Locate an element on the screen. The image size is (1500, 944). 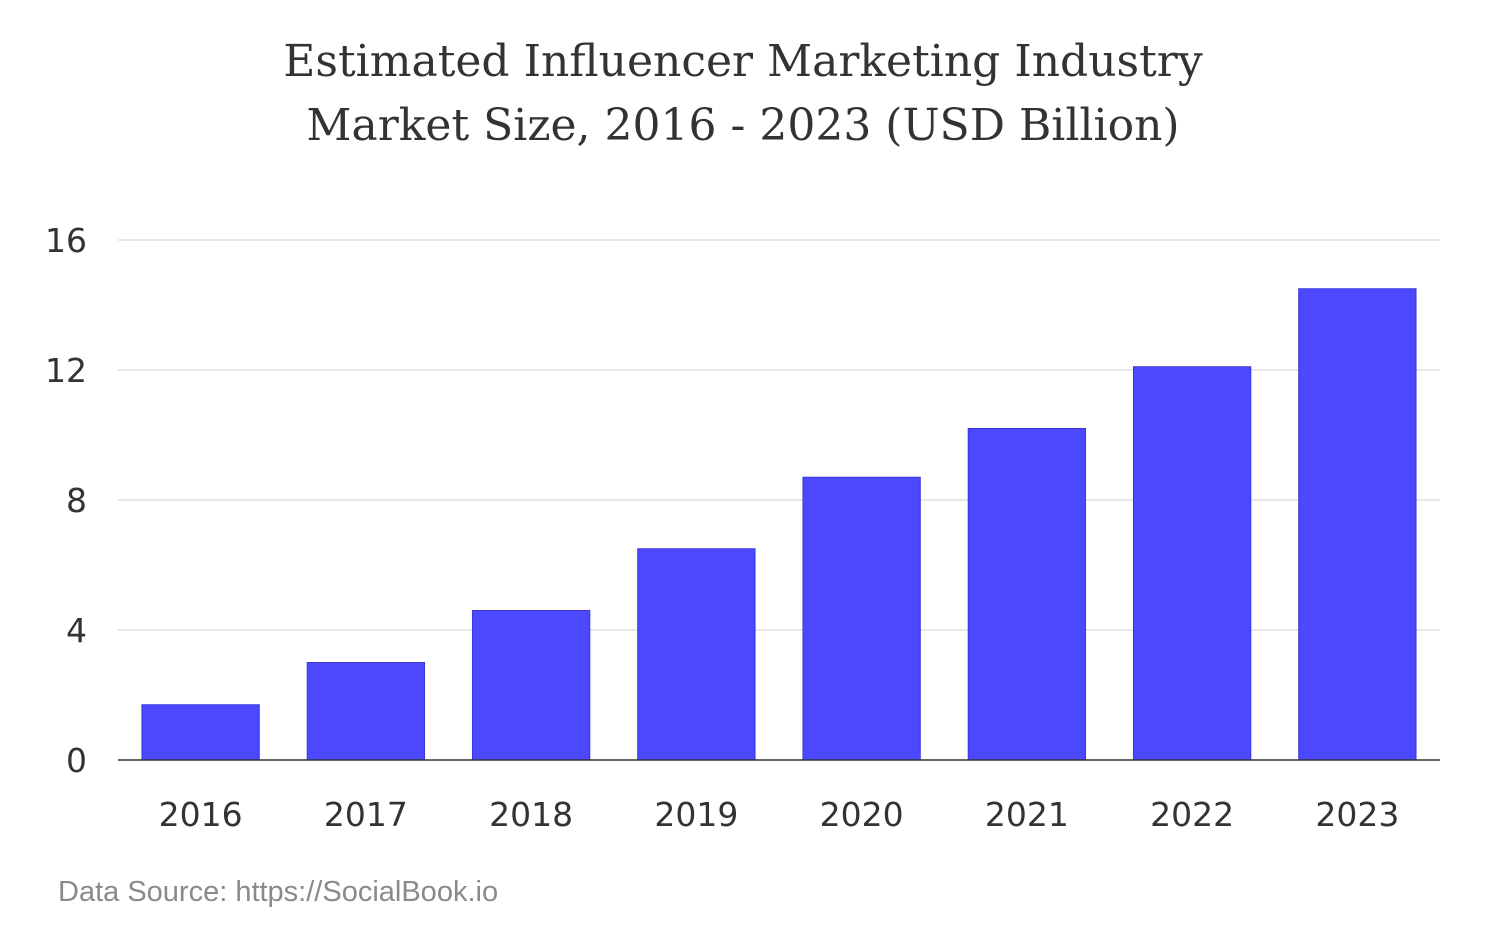
x-tick-label: 2021 is located at coordinates (1027, 814).